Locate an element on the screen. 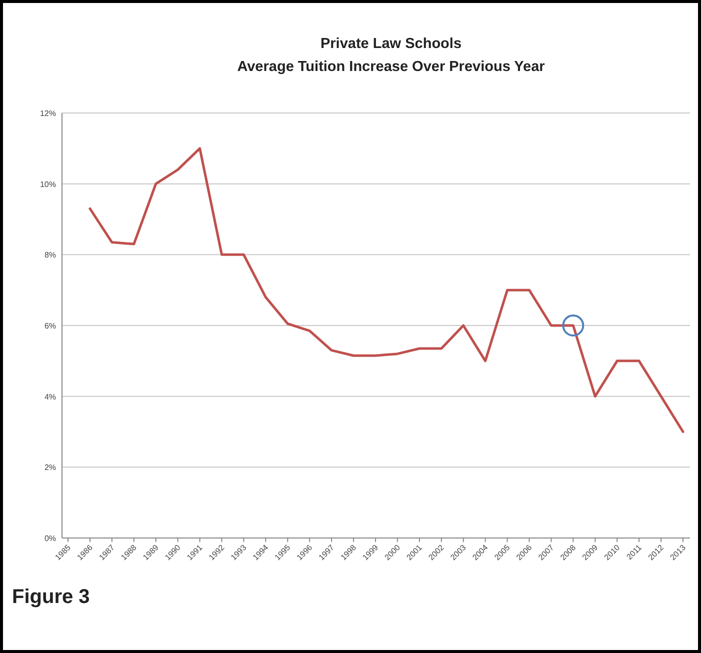 Image resolution: width=701 pixels, height=653 pixels. y-tick-label: 4% is located at coordinates (50, 397).